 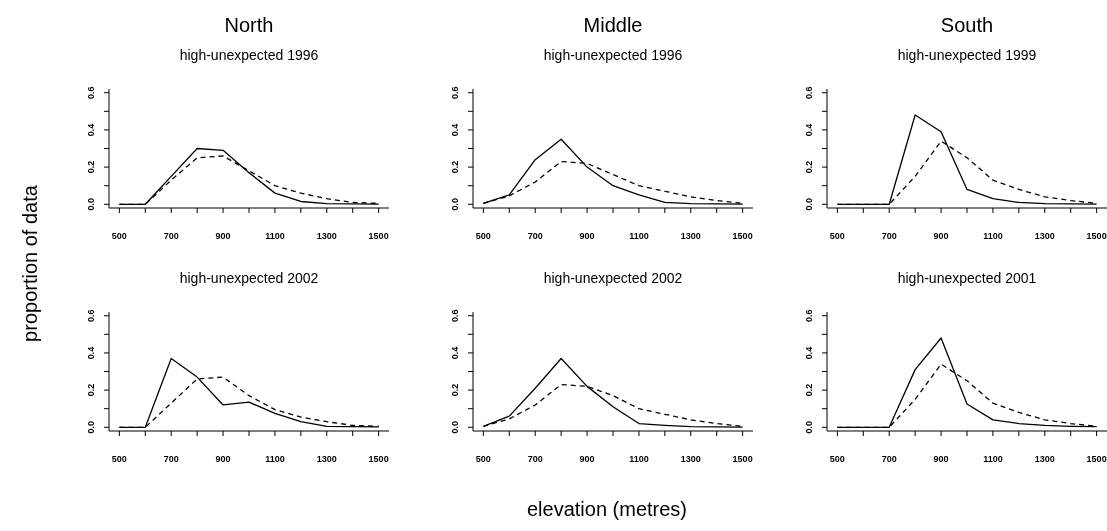 What do you see at coordinates (967, 278) in the screenshot?
I see `chart-subtitle: high-unexpected 2001` at bounding box center [967, 278].